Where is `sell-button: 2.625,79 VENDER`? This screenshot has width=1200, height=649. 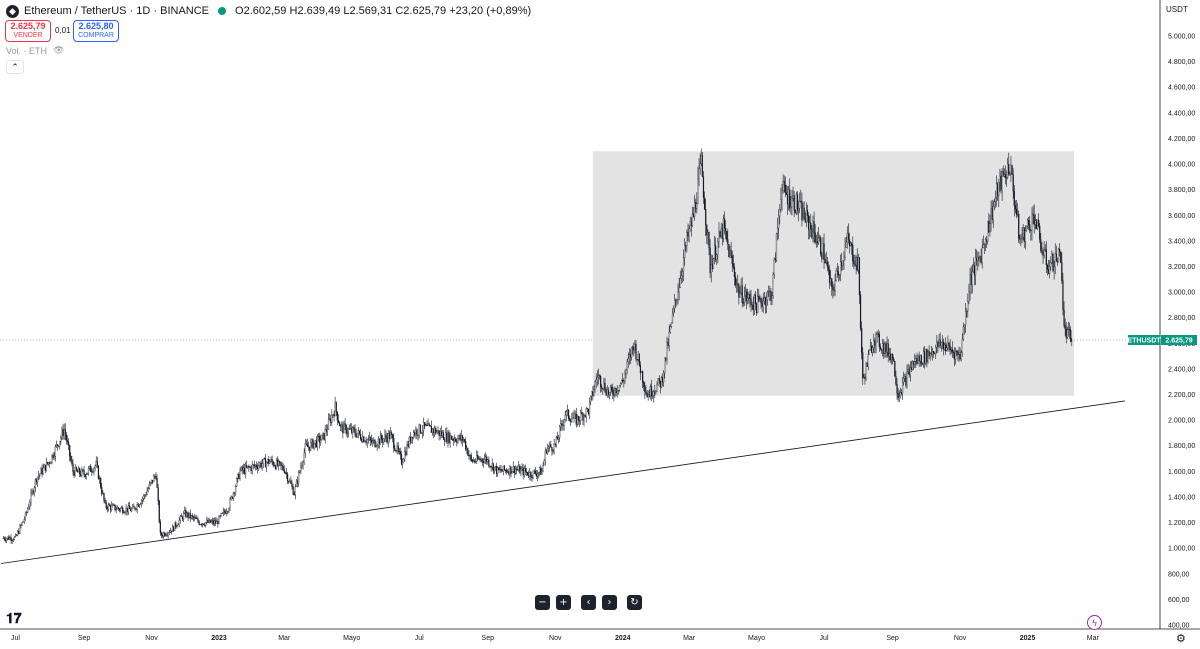
sell-button: 2.625,79 VENDER is located at coordinates (28, 31).